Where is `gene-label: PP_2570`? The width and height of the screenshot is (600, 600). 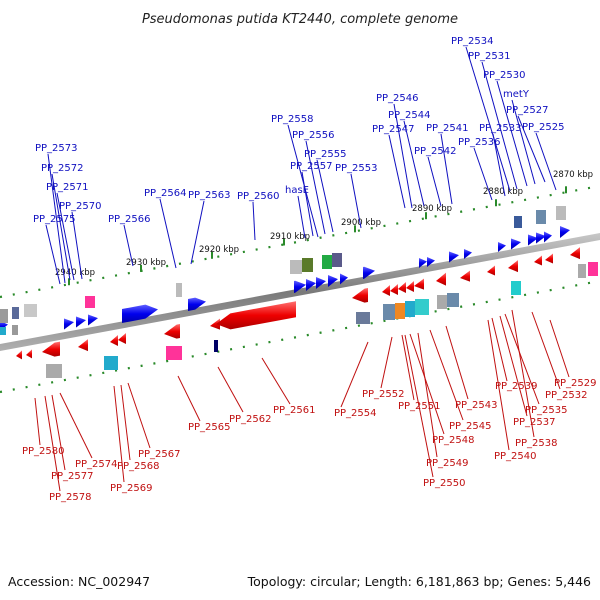
gene-label: PP_2570 is located at coordinates (80, 206).